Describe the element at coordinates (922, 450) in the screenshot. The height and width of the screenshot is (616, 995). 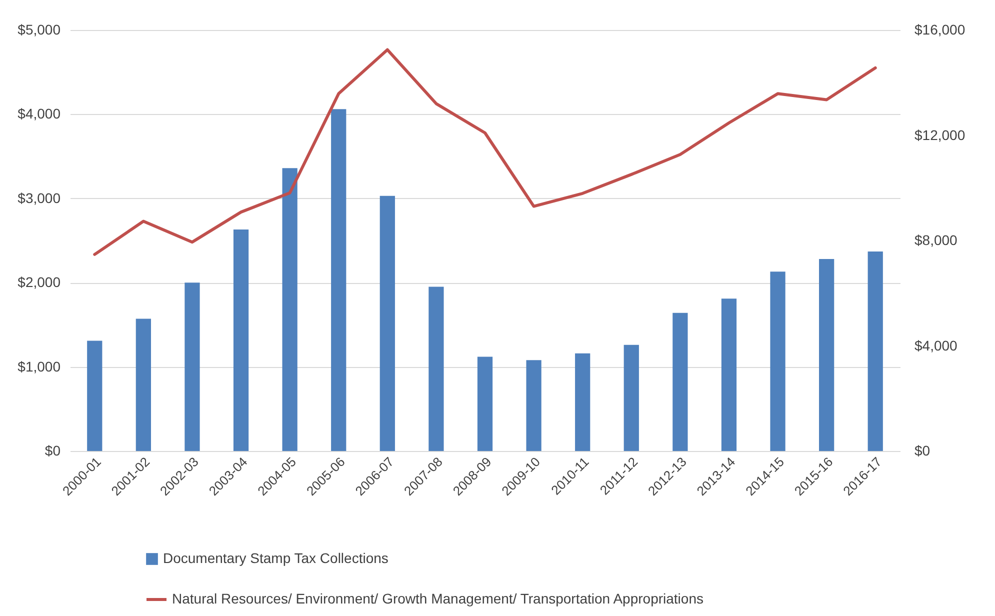
I see `y2-tick-label: $0` at that location.